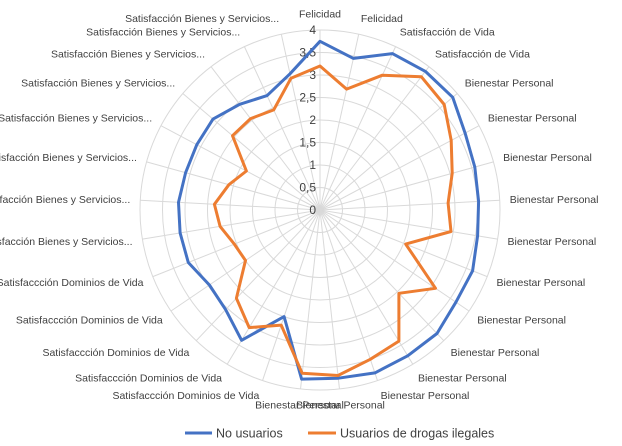 The height and width of the screenshot is (446, 622). I want to click on tick-label: 1,5, so click(307, 143).